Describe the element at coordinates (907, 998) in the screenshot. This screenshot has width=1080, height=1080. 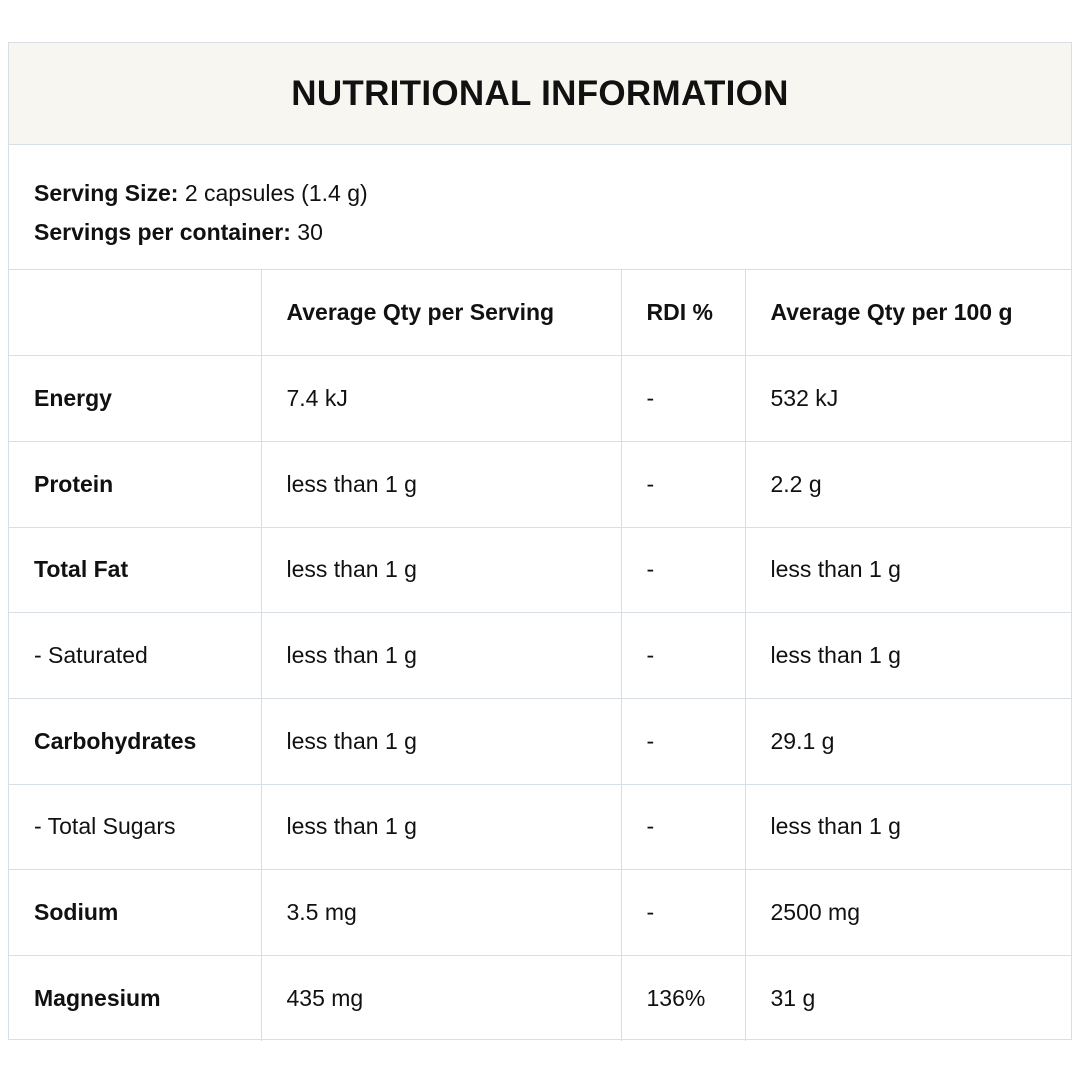
I see `per-100g-value: 31 g` at that location.